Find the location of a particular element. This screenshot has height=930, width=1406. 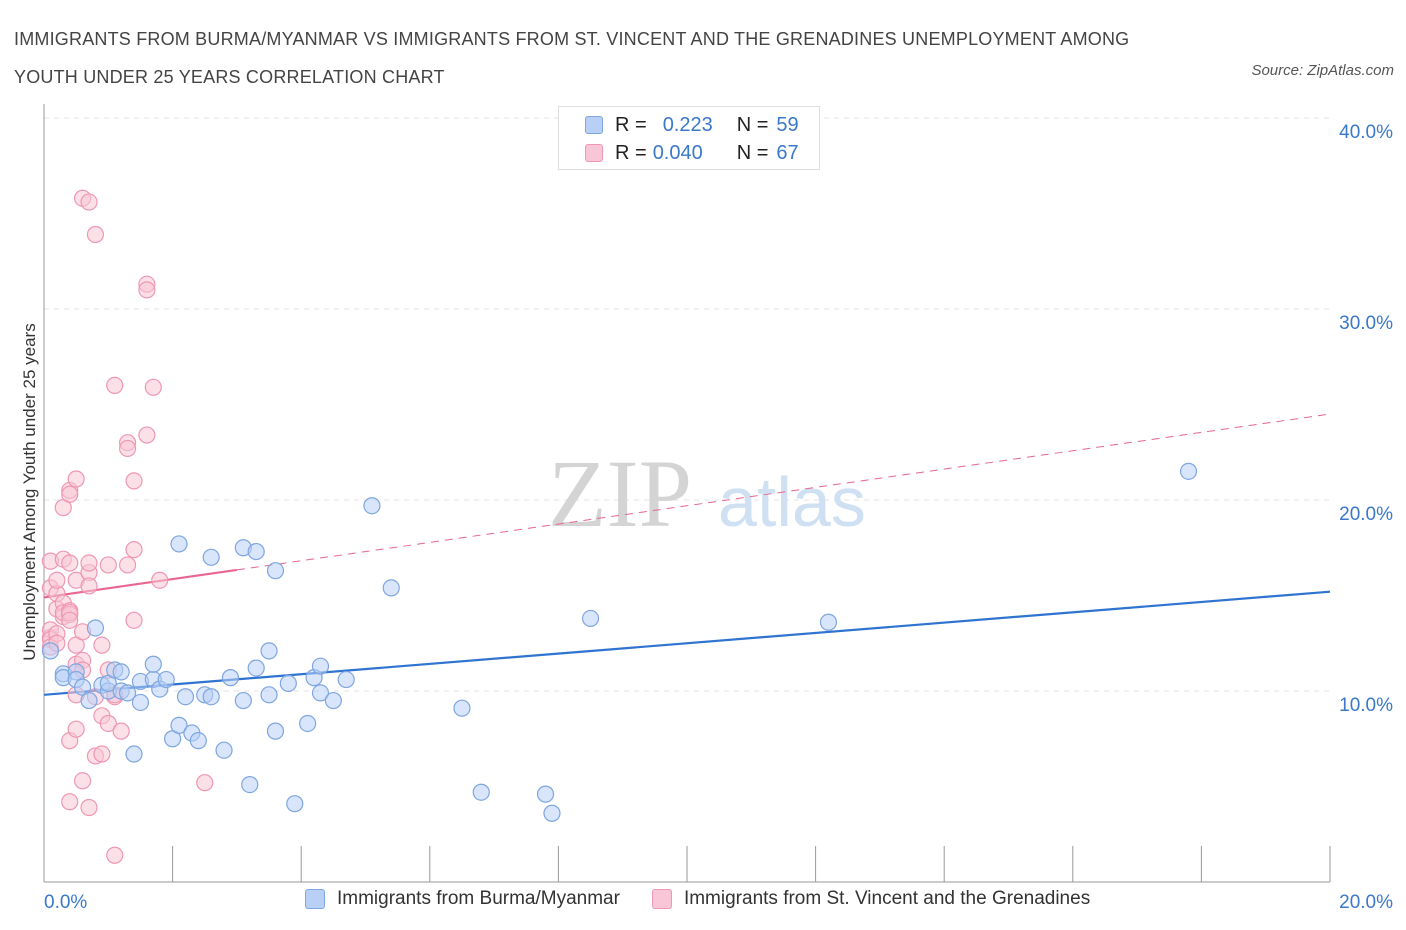

legend-n-value: 67 is located at coordinates (787, 152).